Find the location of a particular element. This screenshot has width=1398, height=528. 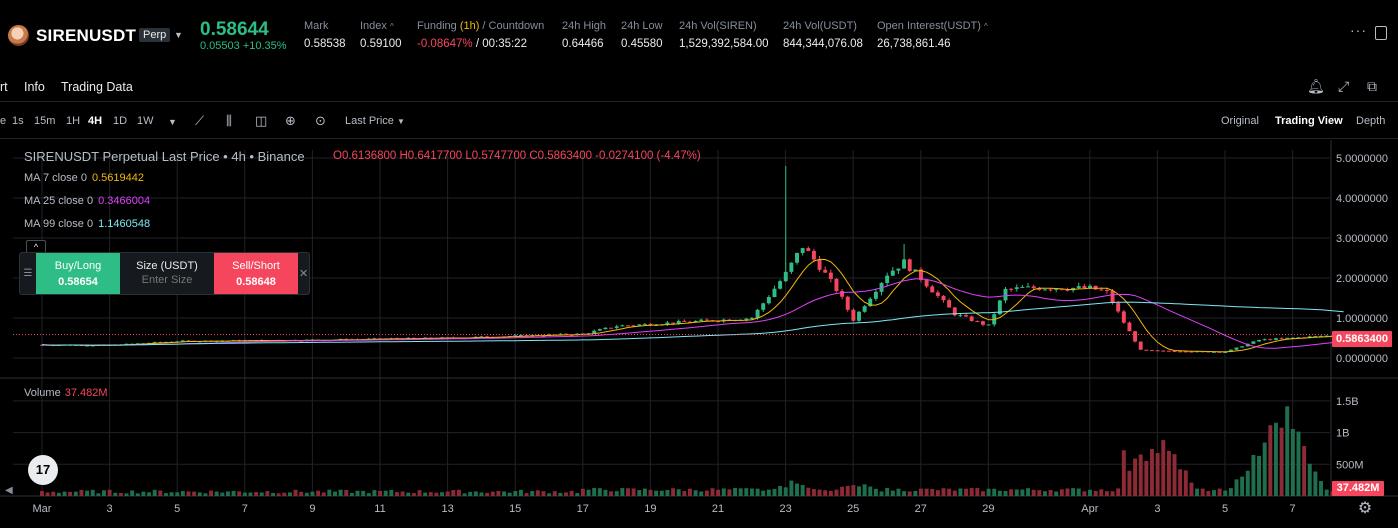

interval-1d: 1D is located at coordinates (120, 121).